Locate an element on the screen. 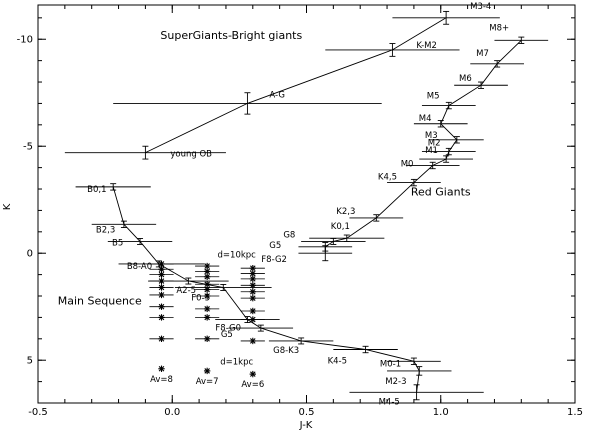 The height and width of the screenshot is (432, 591). point-label: G8-K3 is located at coordinates (286, 351).